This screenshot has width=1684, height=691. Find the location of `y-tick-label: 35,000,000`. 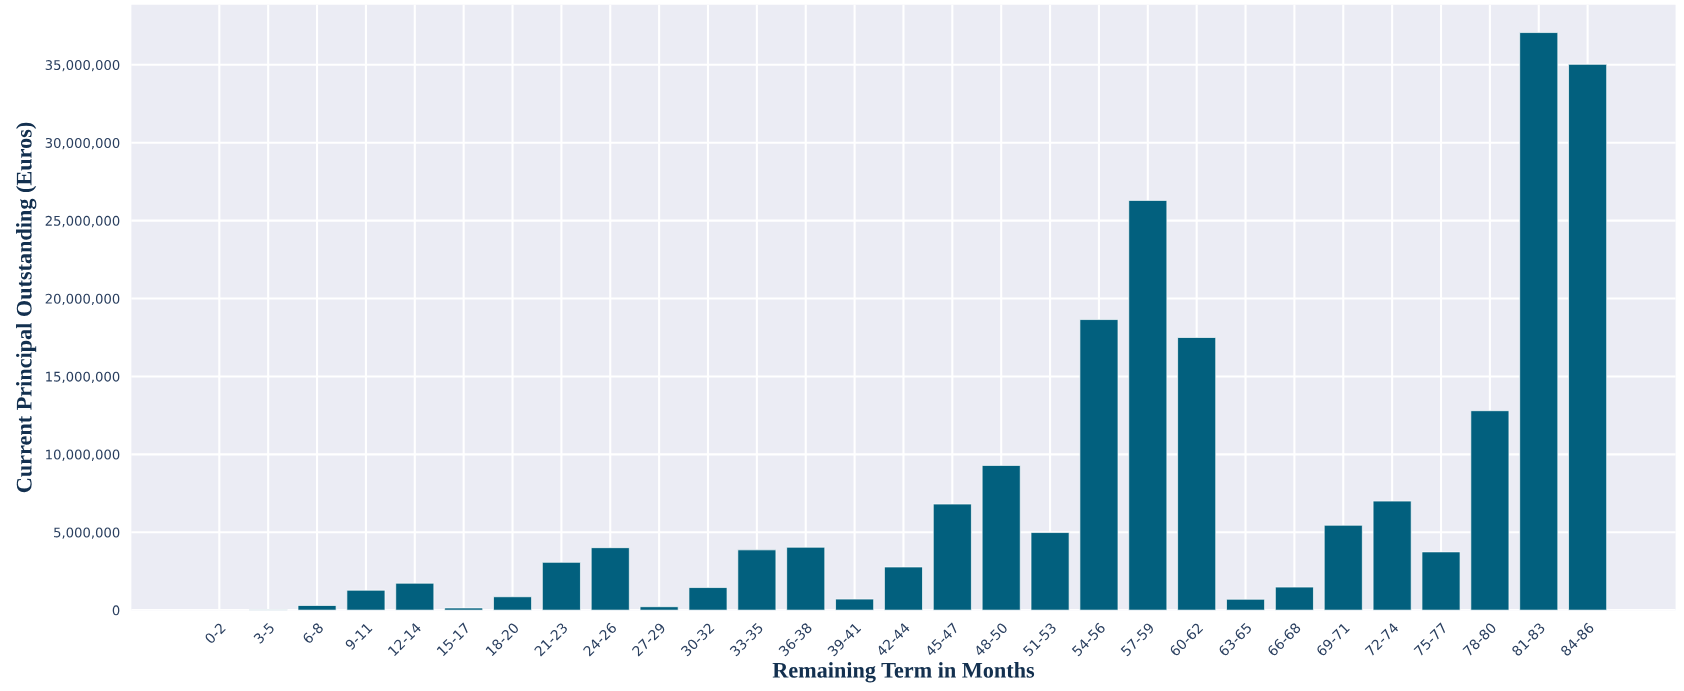

y-tick-label: 35,000,000 is located at coordinates (82, 66).